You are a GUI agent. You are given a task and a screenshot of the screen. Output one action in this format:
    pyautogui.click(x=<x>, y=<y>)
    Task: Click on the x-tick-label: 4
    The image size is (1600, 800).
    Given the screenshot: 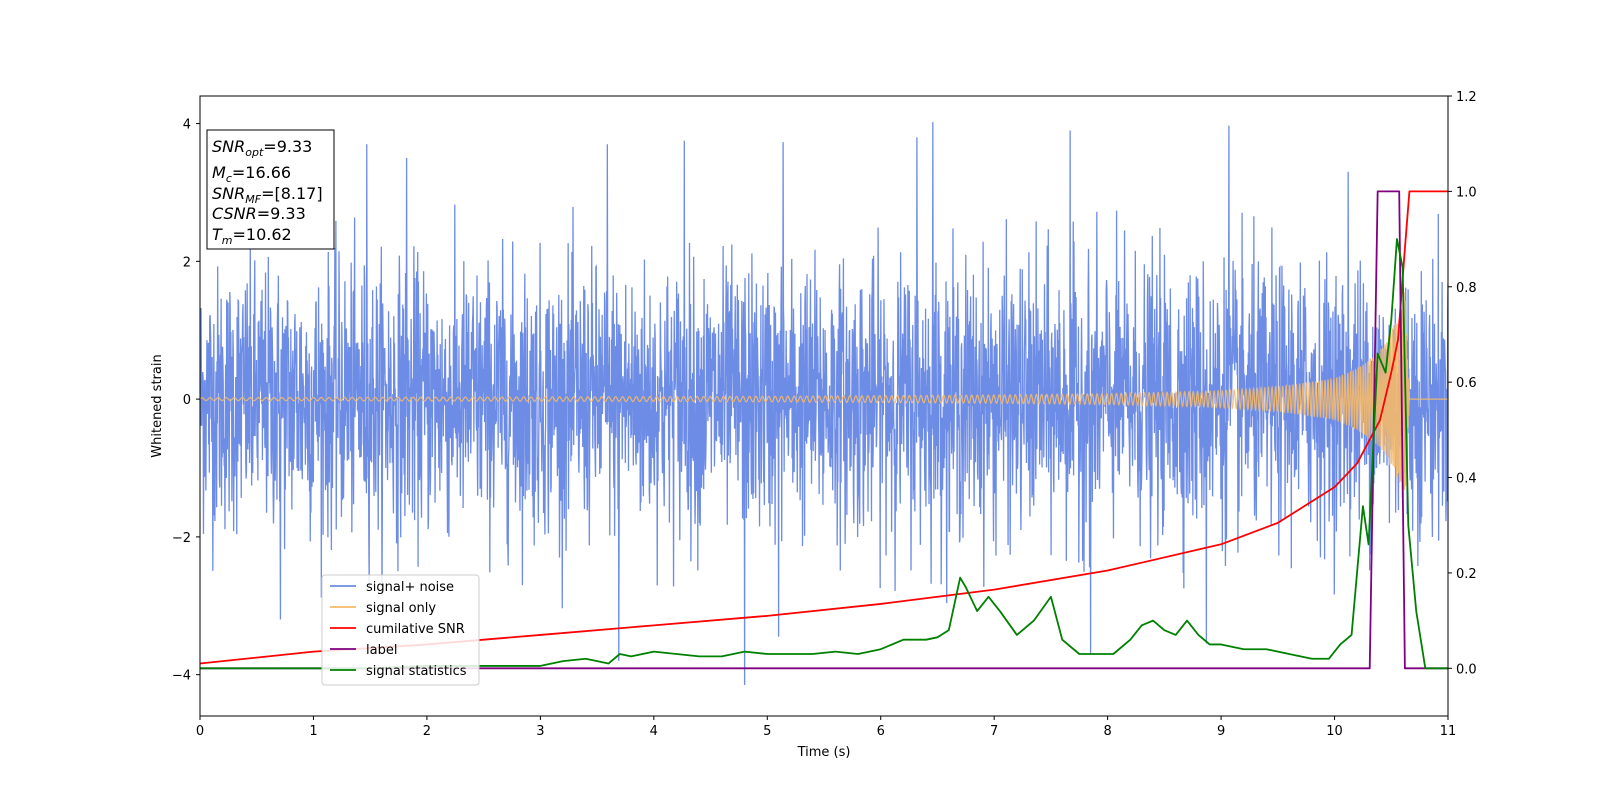 What is the action you would take?
    pyautogui.click(x=654, y=731)
    